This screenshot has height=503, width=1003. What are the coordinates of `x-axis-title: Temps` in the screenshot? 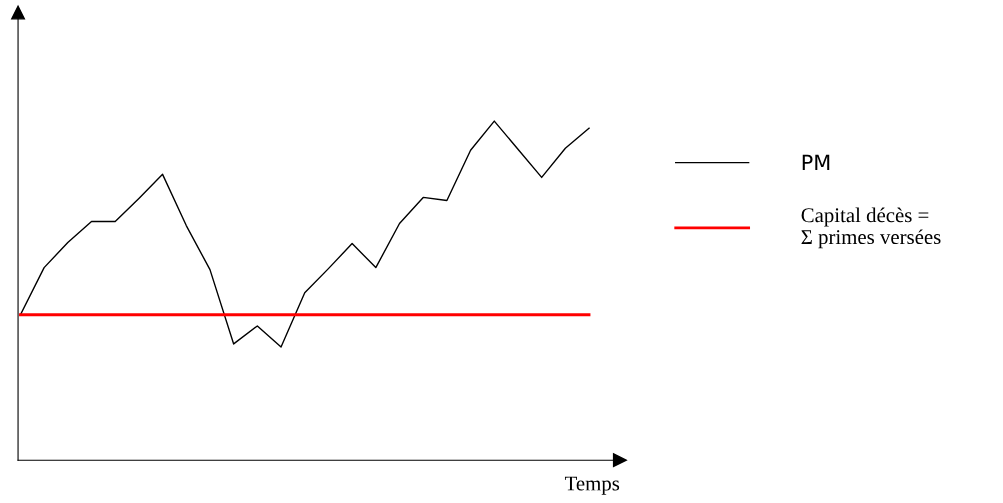 It's located at (592, 485).